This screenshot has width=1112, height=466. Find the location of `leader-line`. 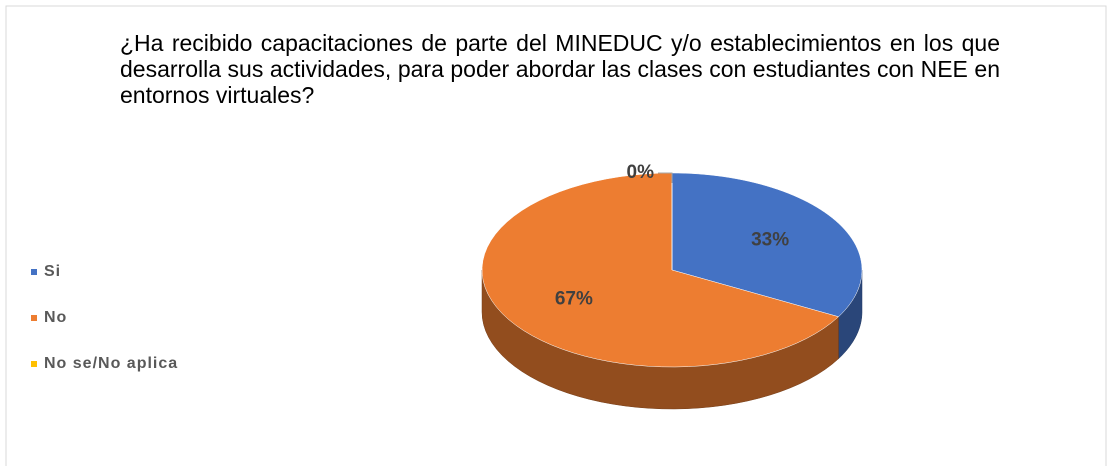

leader-line is located at coordinates (665, 177).